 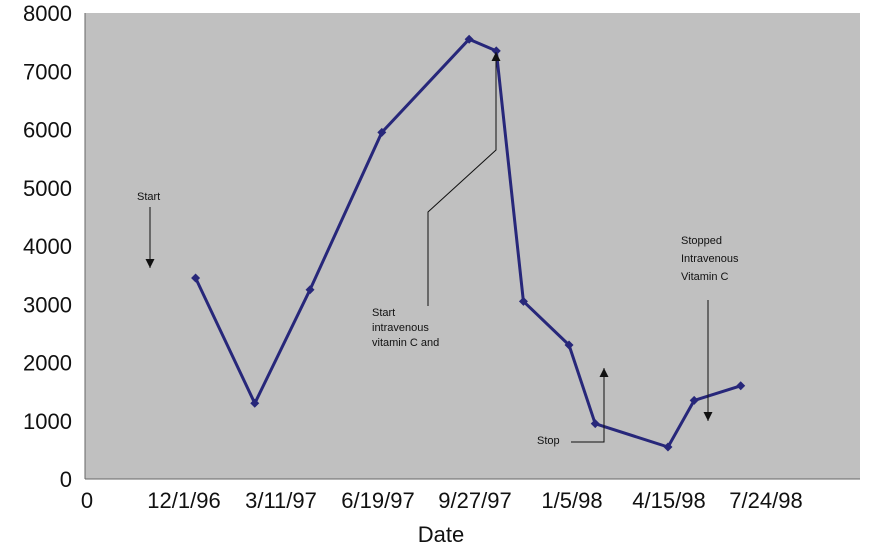 What do you see at coordinates (47, 71) in the screenshot?
I see `y-tick-label: 7000` at bounding box center [47, 71].